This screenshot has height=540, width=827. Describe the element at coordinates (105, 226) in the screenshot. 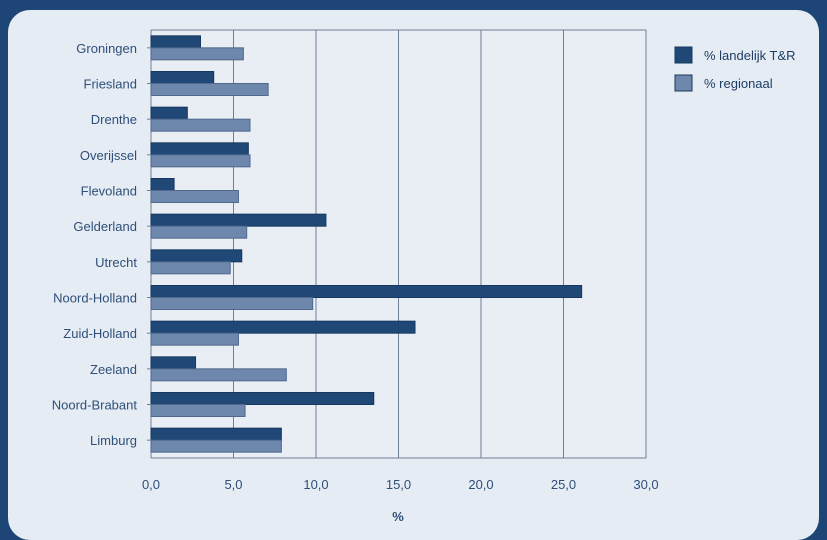

I see `category-label: Gelderland` at that location.